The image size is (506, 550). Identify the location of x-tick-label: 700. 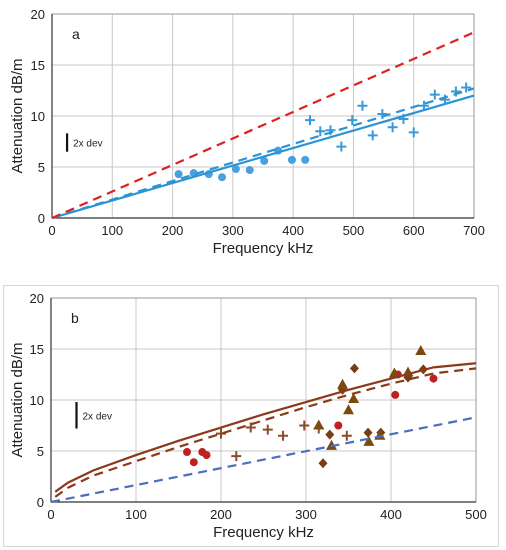
(474, 230).